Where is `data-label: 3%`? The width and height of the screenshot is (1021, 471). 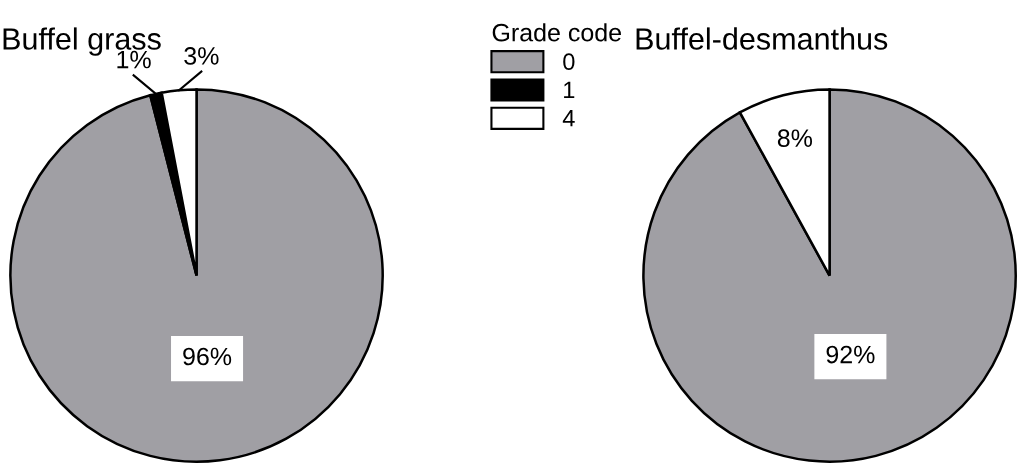
data-label: 3% is located at coordinates (201, 56).